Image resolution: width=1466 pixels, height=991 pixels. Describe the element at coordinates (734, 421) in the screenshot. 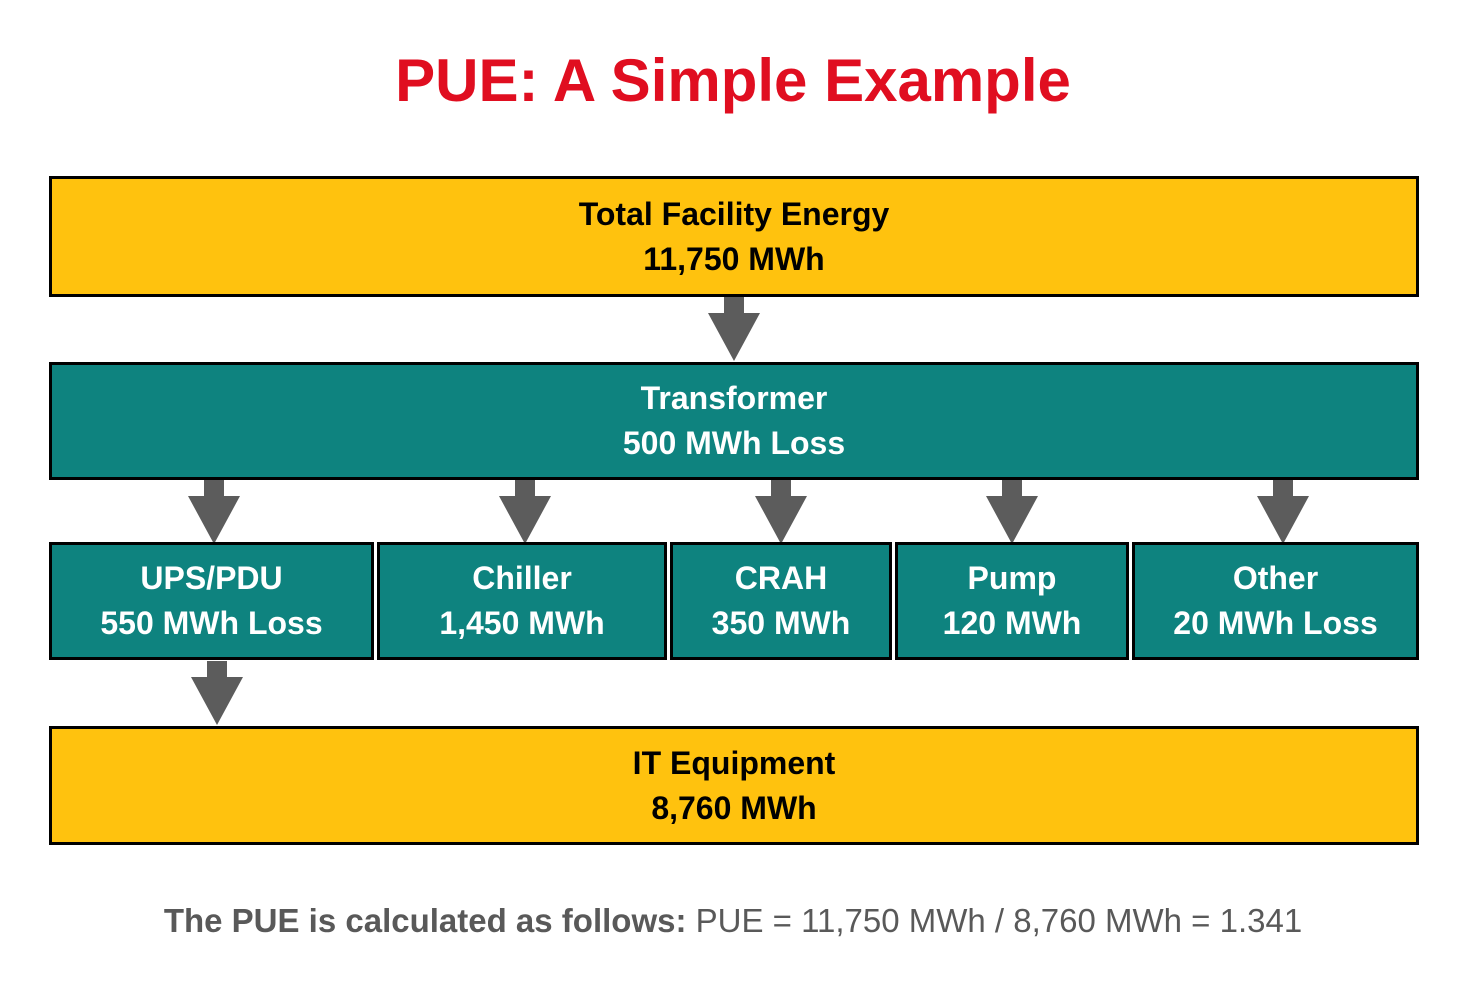

I see `transformer-box: Transformer 500 MWh Loss` at that location.